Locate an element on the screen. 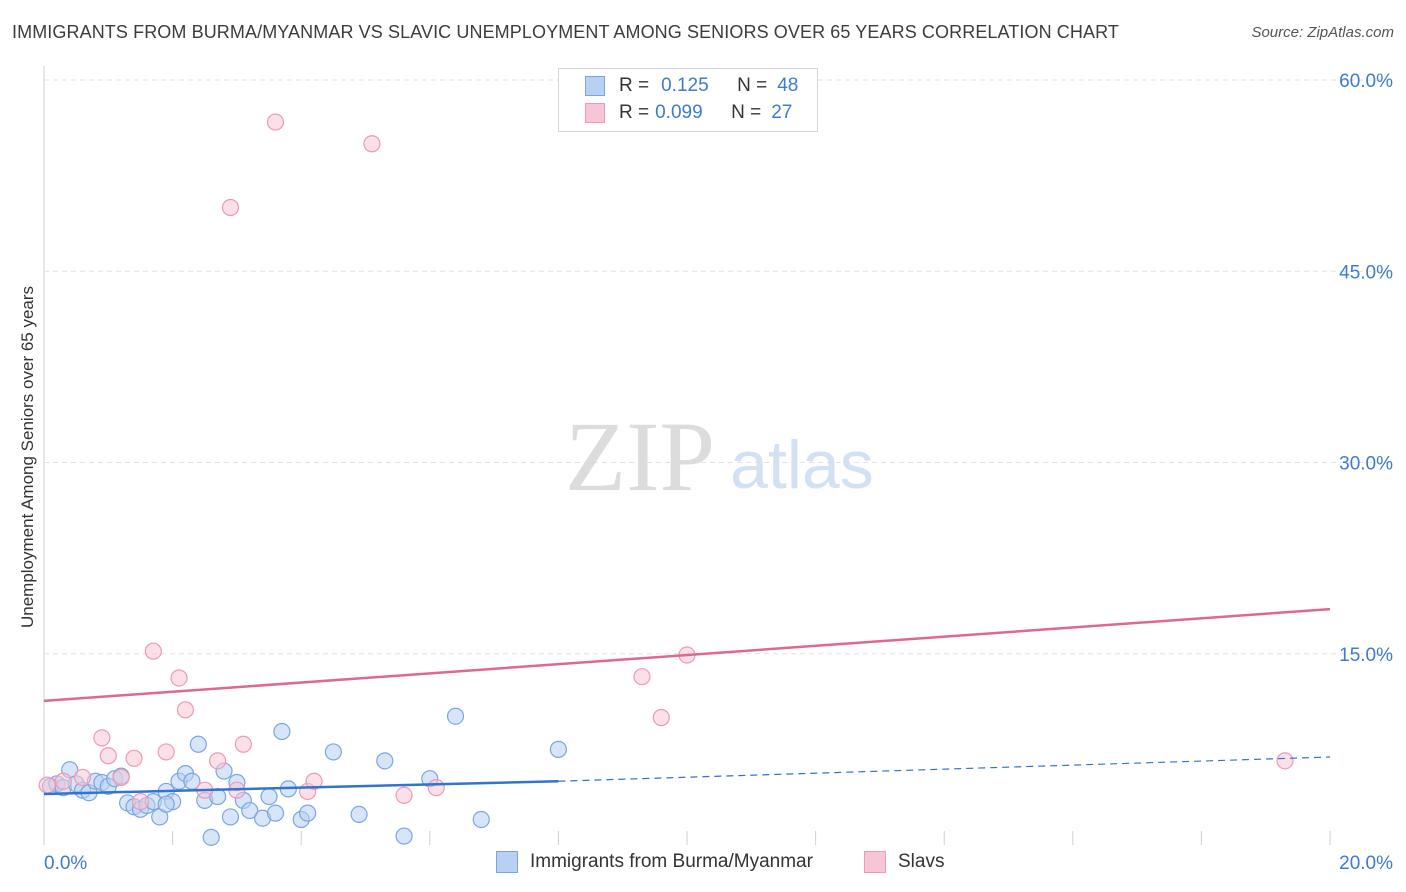  watermark-zip: ZIP is located at coordinates (640, 456).